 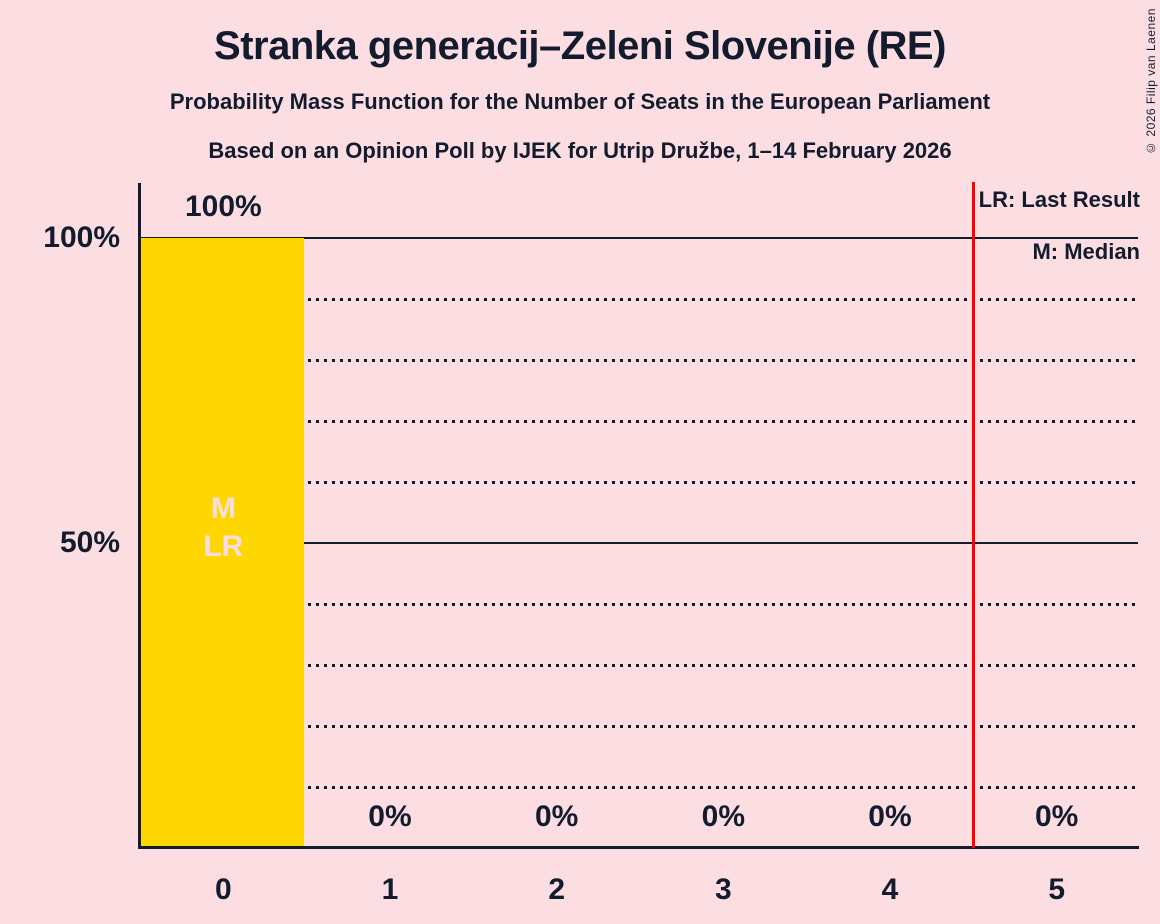 I want to click on x-tick-label-1: 1, so click(x=390, y=889).